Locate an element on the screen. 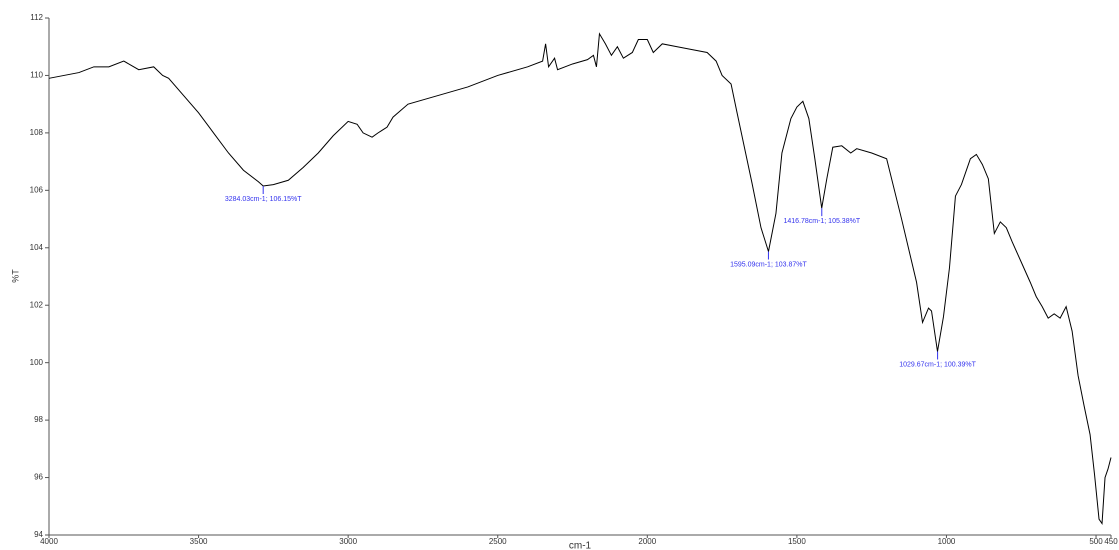 This screenshot has height=550, width=1119. x-tick-label: 3000 is located at coordinates (348, 541).